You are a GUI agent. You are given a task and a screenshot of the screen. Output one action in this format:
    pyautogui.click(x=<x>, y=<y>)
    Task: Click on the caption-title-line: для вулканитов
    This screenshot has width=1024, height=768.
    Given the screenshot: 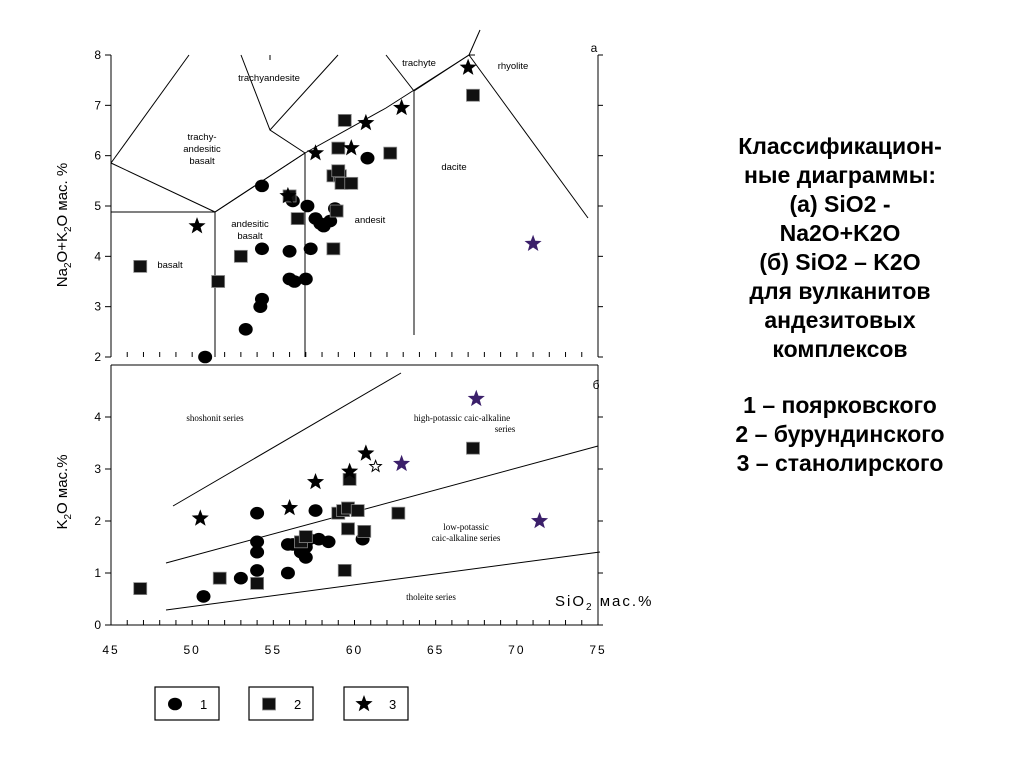 What is the action you would take?
    pyautogui.click(x=840, y=291)
    